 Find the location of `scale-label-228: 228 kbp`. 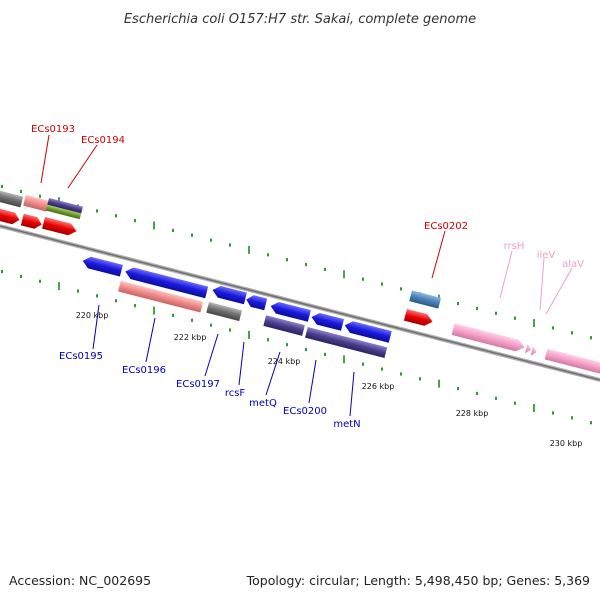

scale-label-228: 228 kbp is located at coordinates (472, 413).